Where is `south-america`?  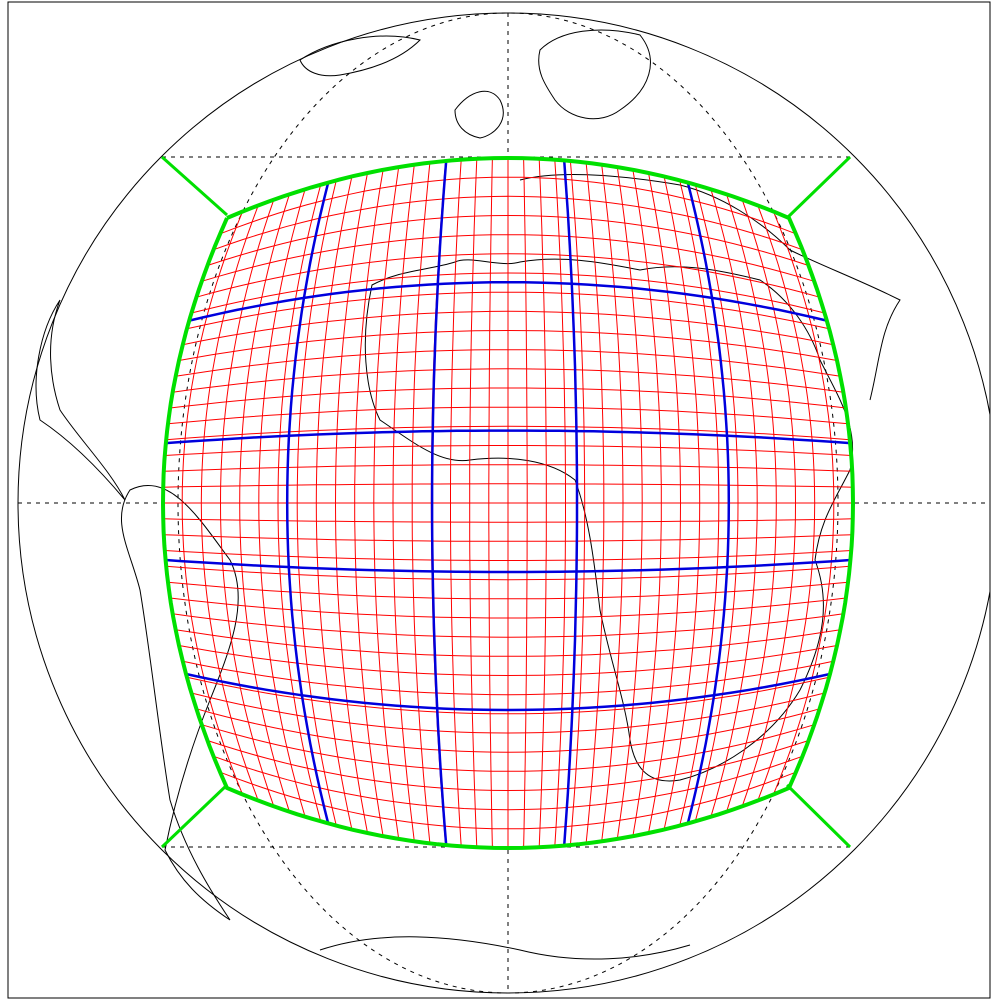 south-america is located at coordinates (180, 702).